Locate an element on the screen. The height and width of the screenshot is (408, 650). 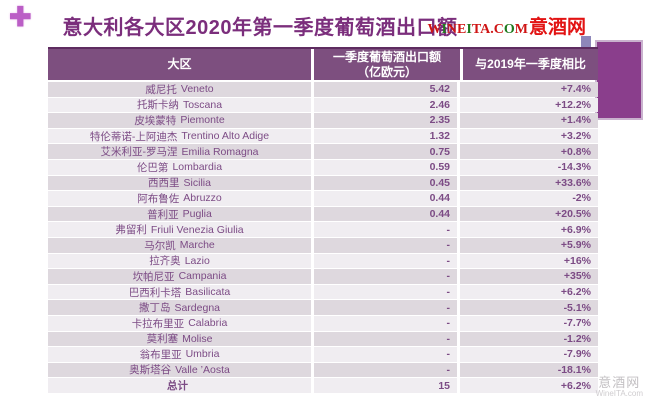
header-change: 与2019年一季度相比 is located at coordinates (529, 64).